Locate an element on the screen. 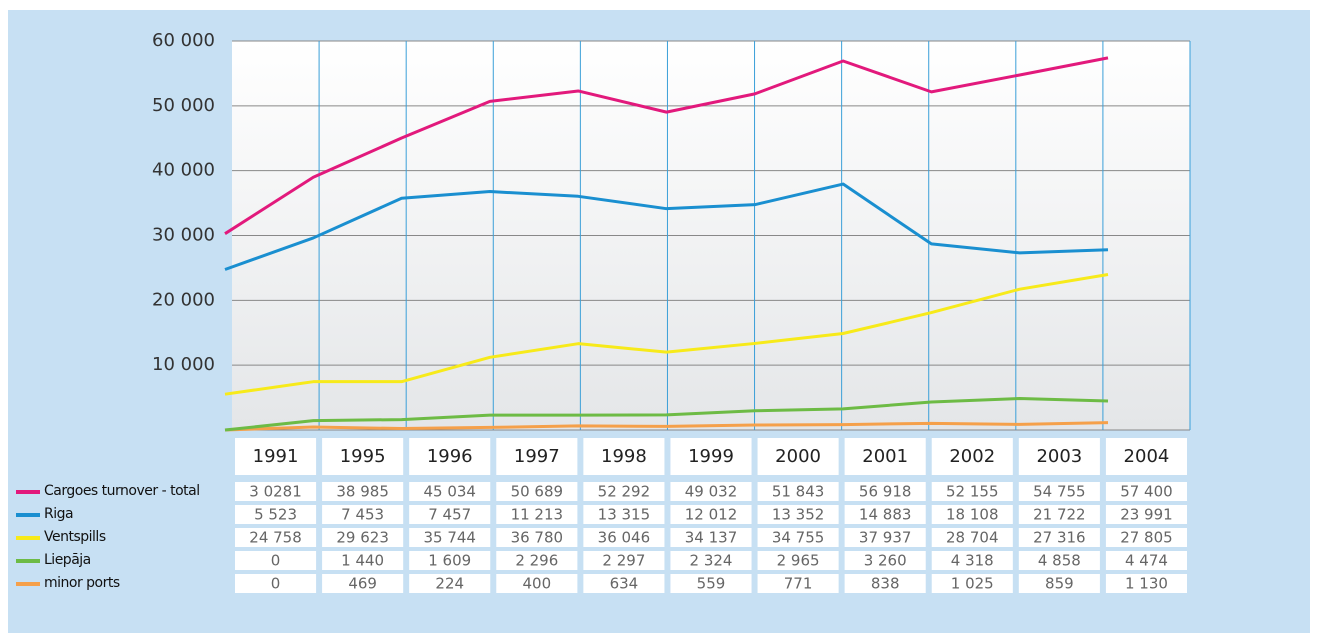 This screenshot has width=1318, height=643. legend-label: Riga is located at coordinates (58, 514).